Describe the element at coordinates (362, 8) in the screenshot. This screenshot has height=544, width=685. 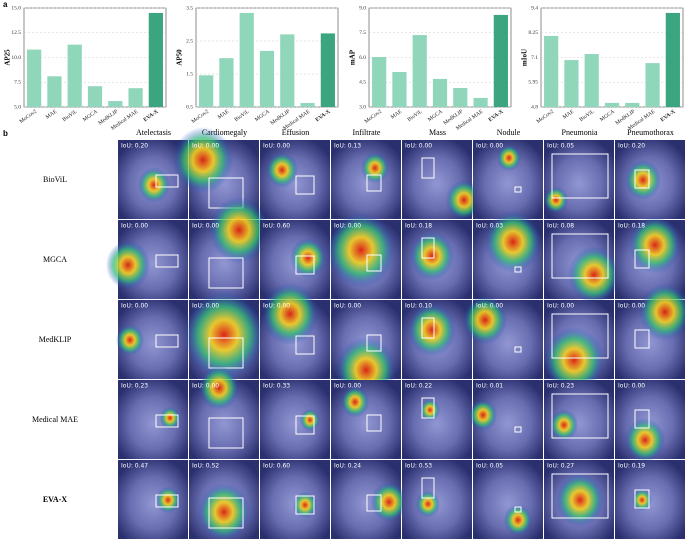
I see `y-tick-label: 9.0` at that location.